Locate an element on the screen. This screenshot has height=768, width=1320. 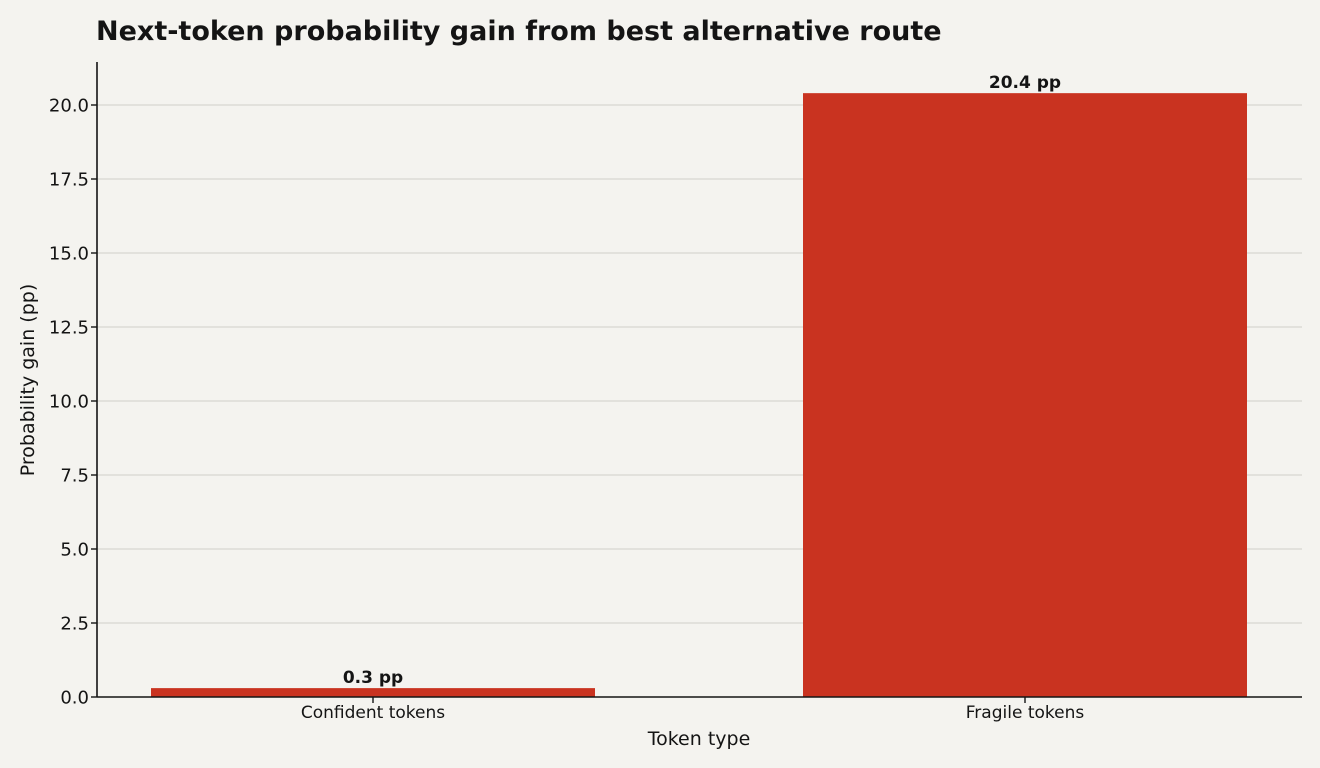
y-tick-labels: 0.0 2.5 5.0 7.5 10.0 12.5 15.0 17.5 20.0 is located at coordinates (69, 402).